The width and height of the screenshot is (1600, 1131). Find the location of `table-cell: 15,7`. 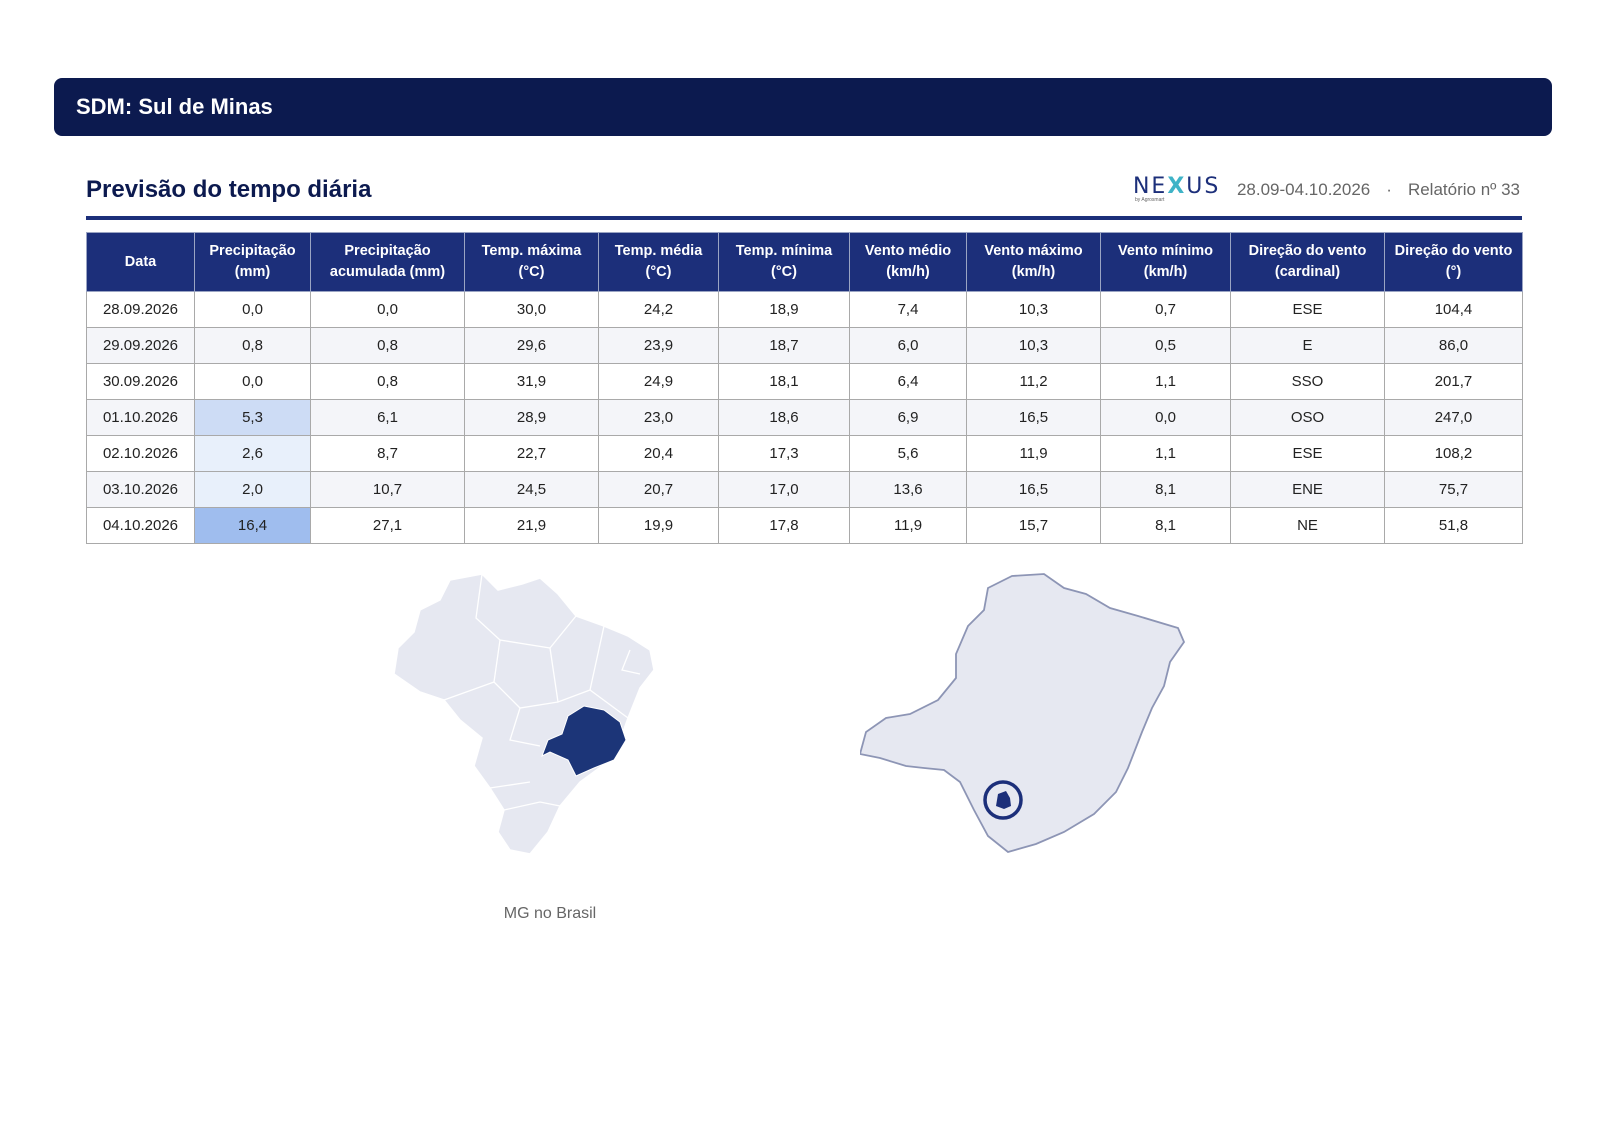

table-cell: 15,7 is located at coordinates (1033, 525).